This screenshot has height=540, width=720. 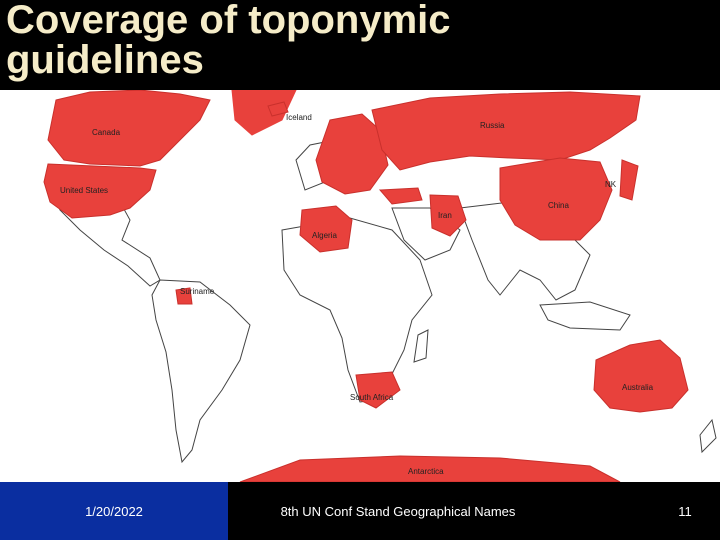 What do you see at coordinates (585, 316) in the screenshot?
I see `indonesia` at bounding box center [585, 316].